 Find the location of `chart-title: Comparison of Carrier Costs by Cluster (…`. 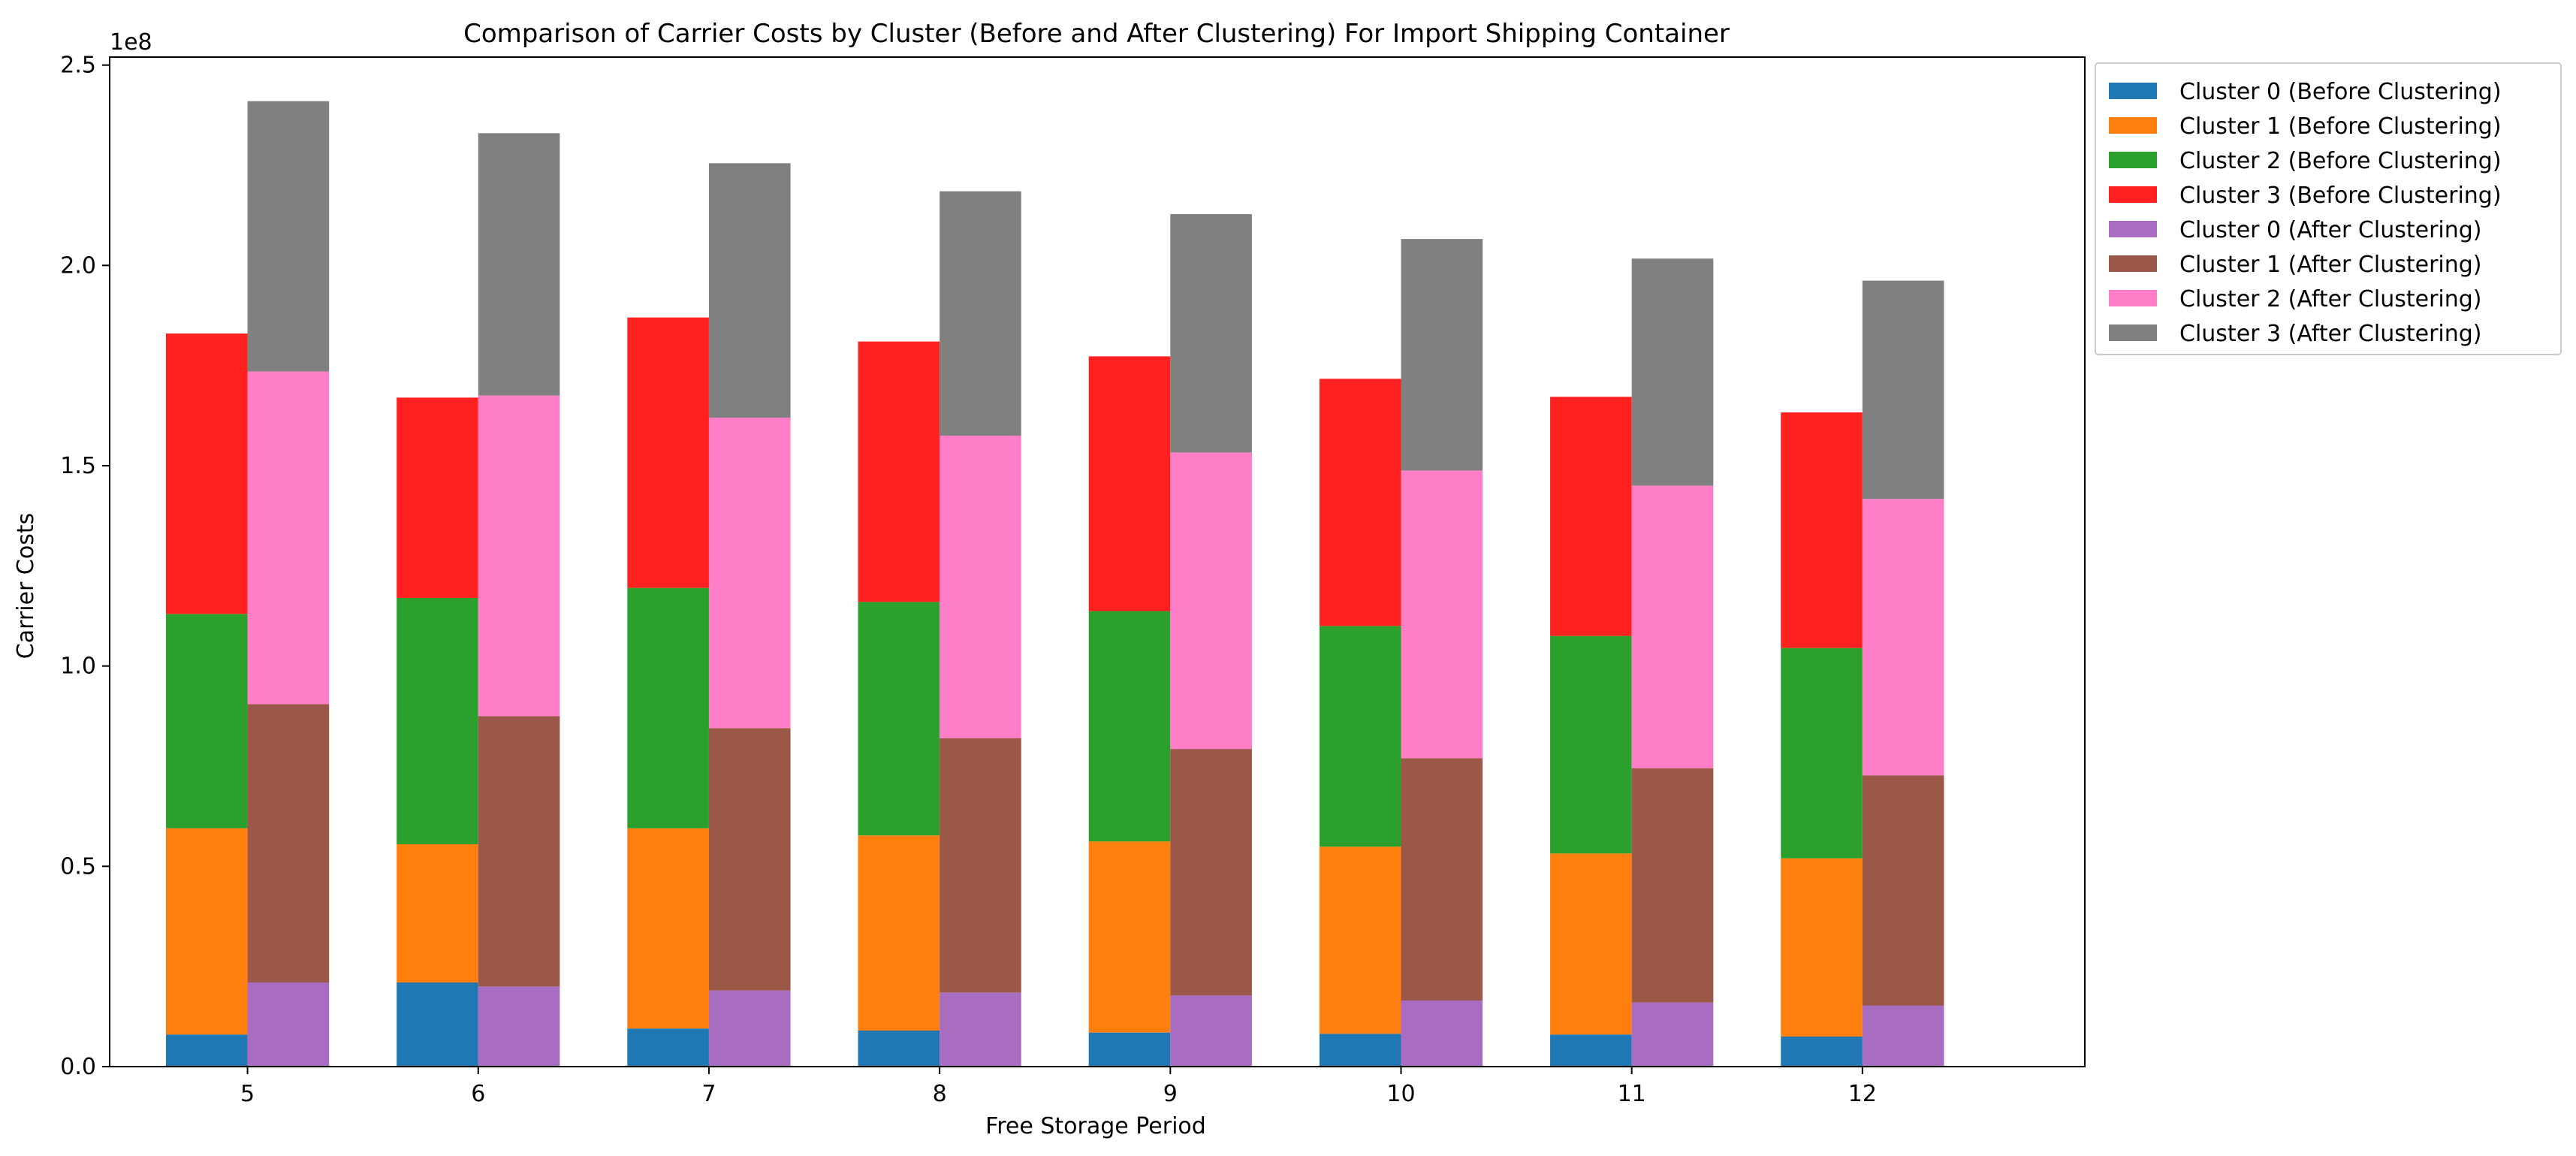

chart-title: Comparison of Carrier Costs by Cluster (… is located at coordinates (1096, 34).